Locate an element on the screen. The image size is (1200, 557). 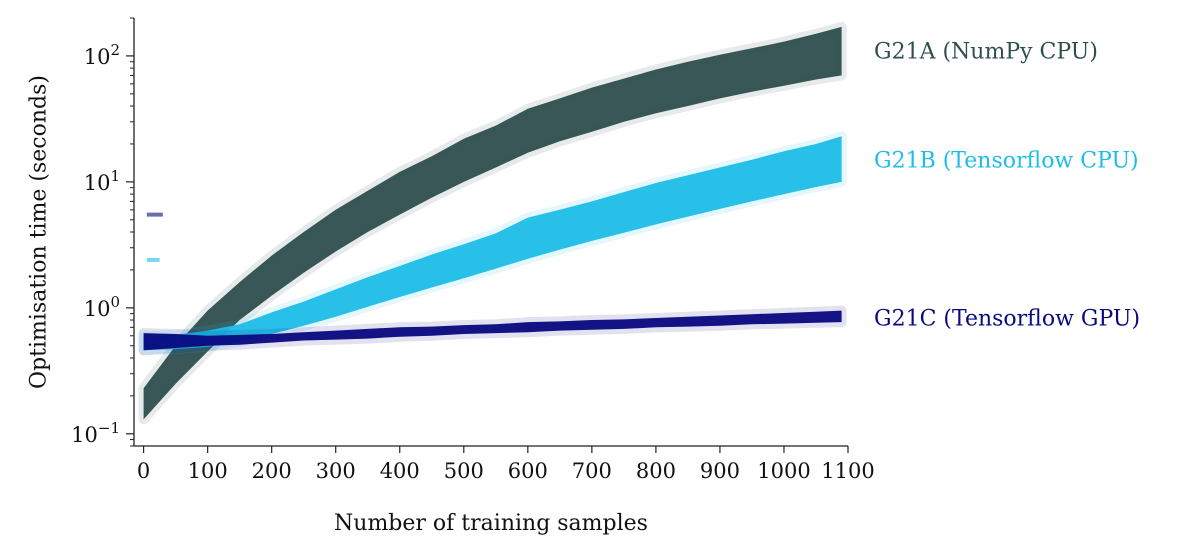
x-tick-label: 1100 is located at coordinates (847, 471).